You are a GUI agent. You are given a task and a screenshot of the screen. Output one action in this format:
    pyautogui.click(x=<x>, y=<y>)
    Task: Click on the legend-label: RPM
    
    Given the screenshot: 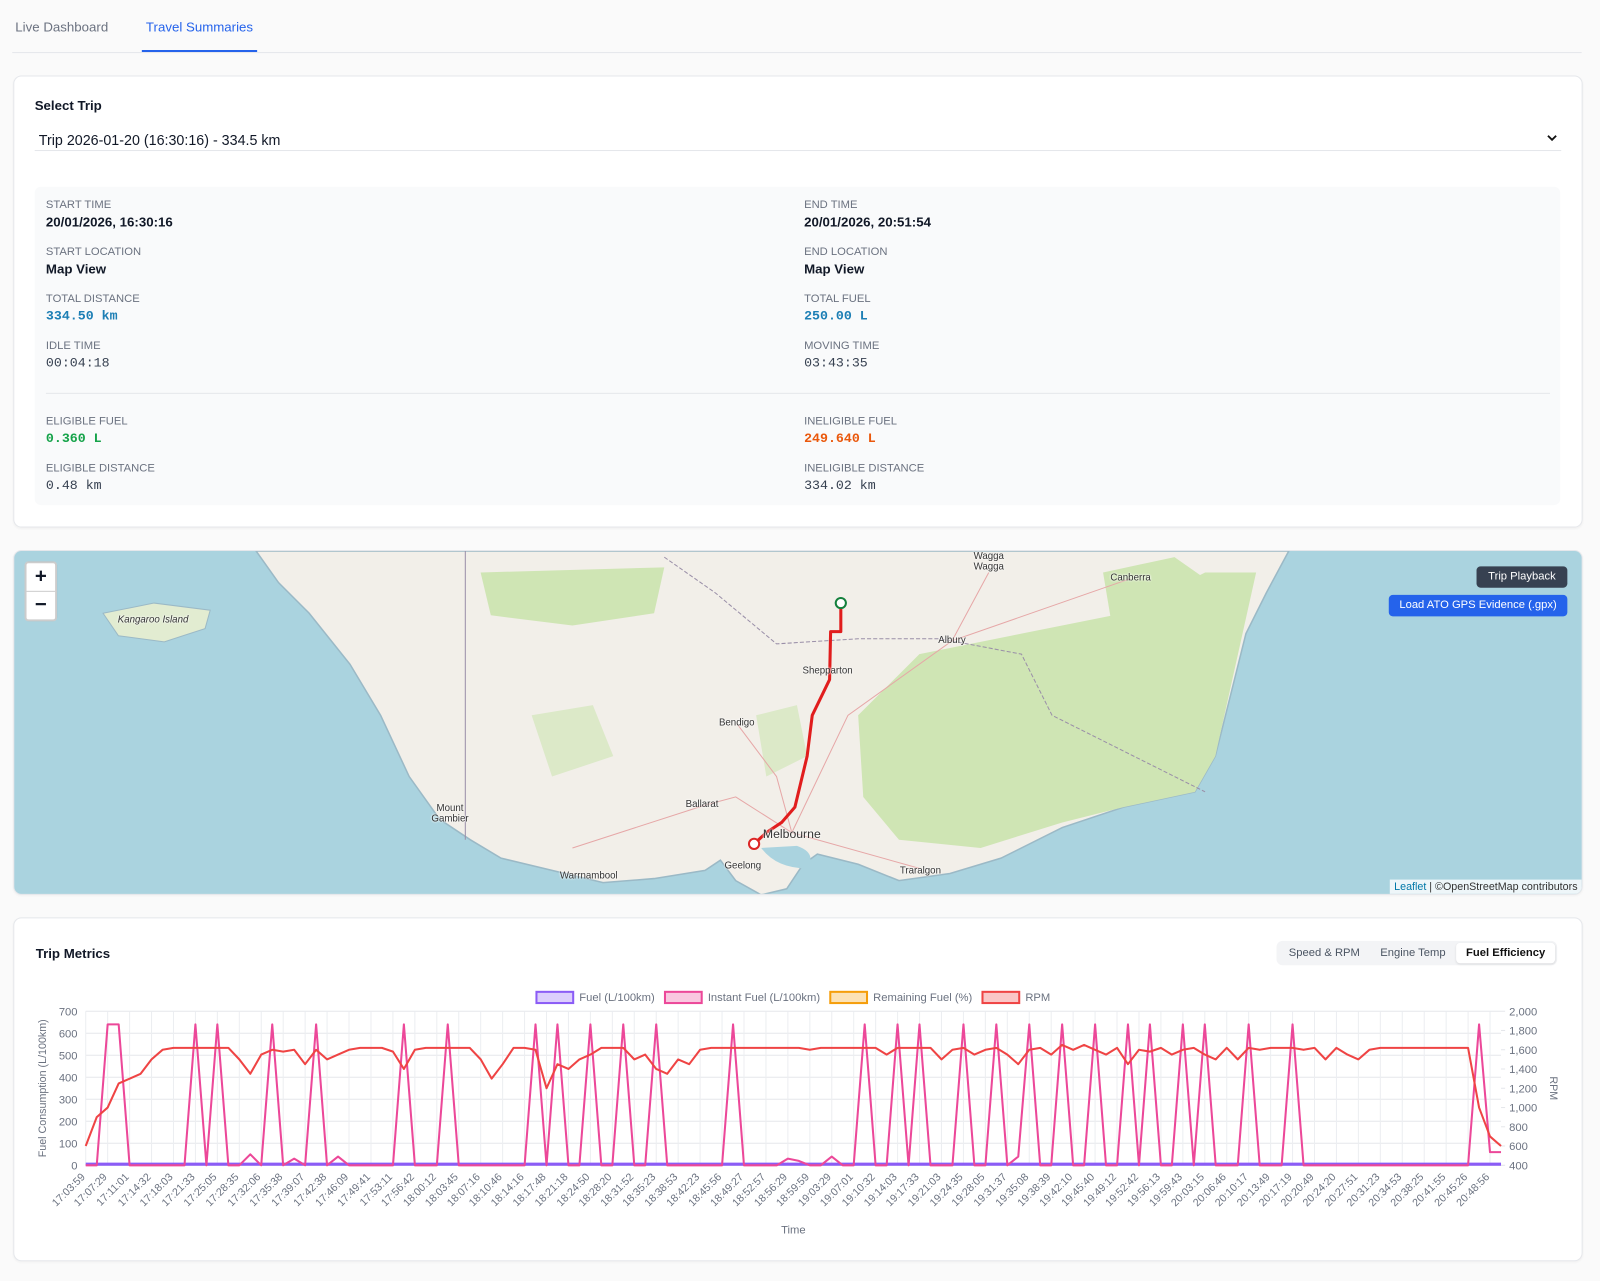 What is the action you would take?
    pyautogui.click(x=1037, y=998)
    